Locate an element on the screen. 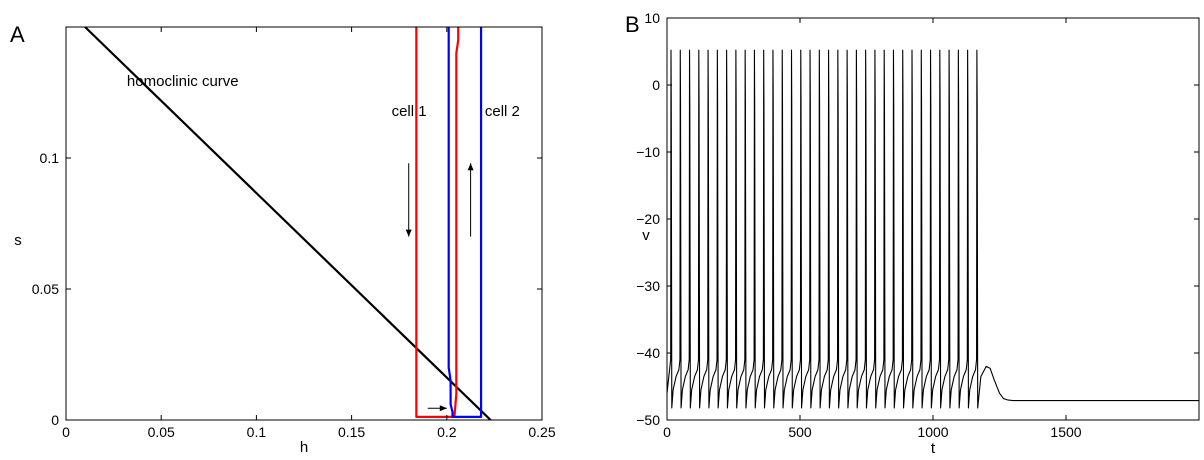  annotation-homoclinic-curve: homoclinic curve is located at coordinates (183, 81).